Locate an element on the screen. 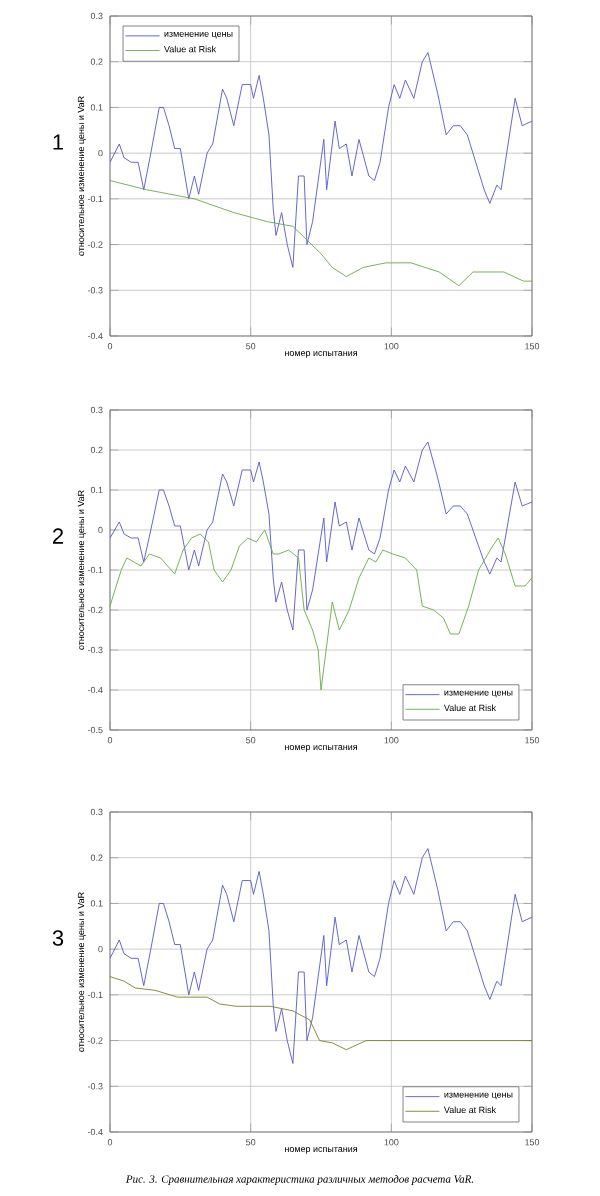 Image resolution: width=600 pixels, height=1196 pixels. text: 1 is located at coordinates (58, 142).